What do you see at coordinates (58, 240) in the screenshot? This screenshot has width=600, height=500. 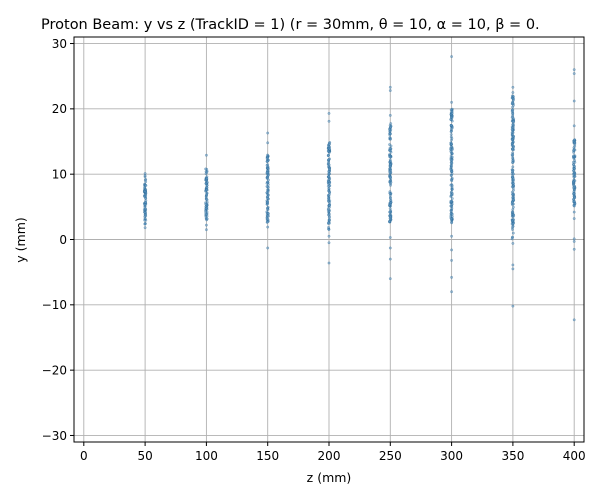 I see `y-axis: −30 −20 −10 0 10 20 30` at bounding box center [58, 240].